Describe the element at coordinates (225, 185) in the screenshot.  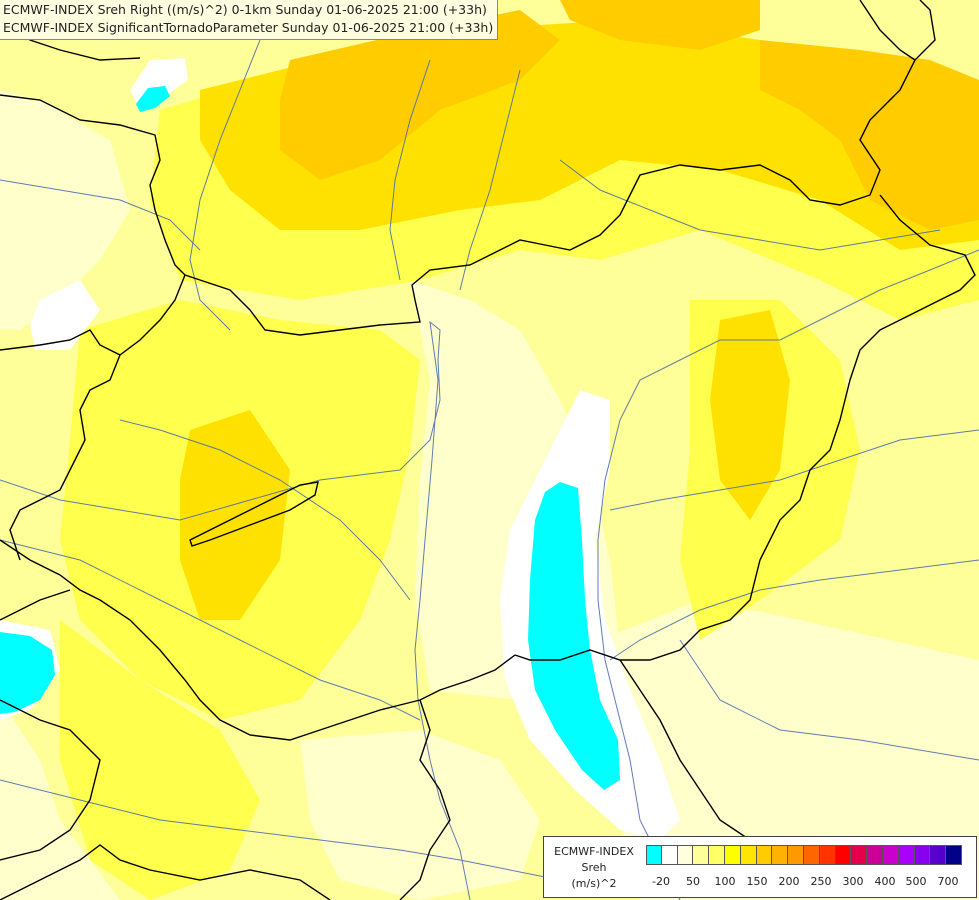
I see `river-morava` at that location.